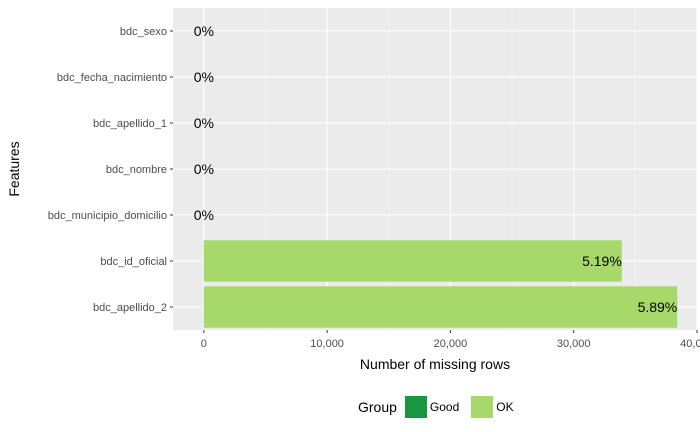  I want to click on x-tick-label: 0, so click(204, 344).